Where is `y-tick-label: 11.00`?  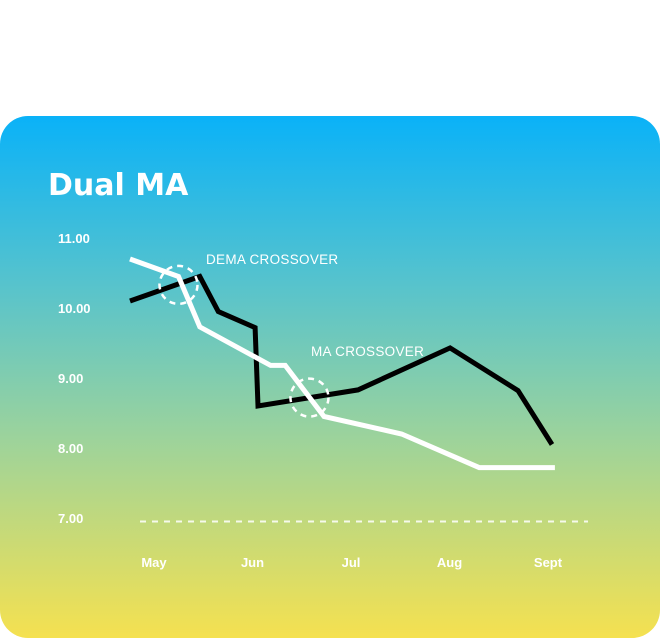 y-tick-label: 11.00 is located at coordinates (74, 238).